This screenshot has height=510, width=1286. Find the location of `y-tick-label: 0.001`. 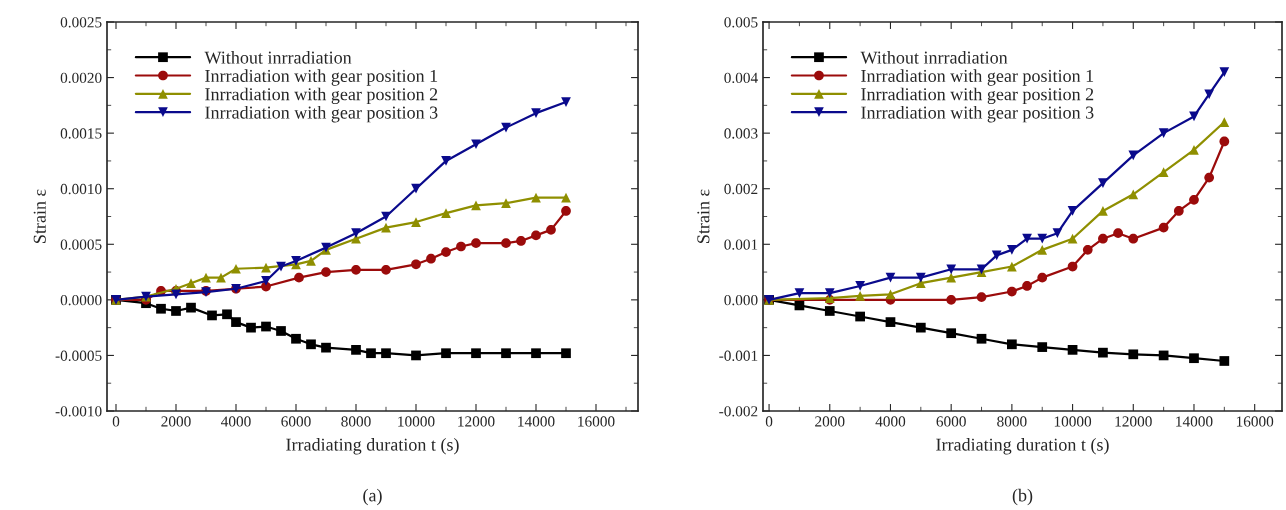

y-tick-label: 0.001 is located at coordinates (741, 244).